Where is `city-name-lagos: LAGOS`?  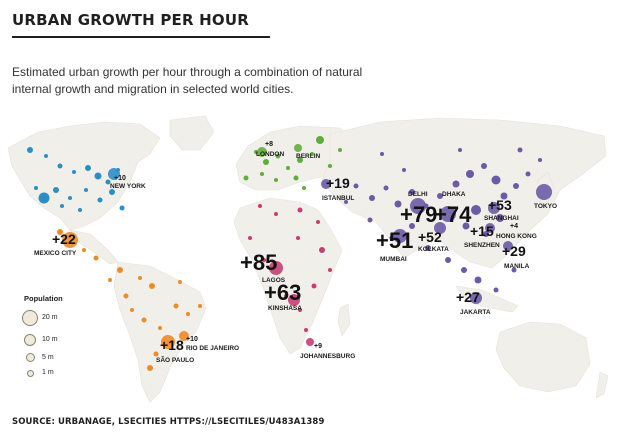
city-name-lagos: LAGOS is located at coordinates (274, 280).